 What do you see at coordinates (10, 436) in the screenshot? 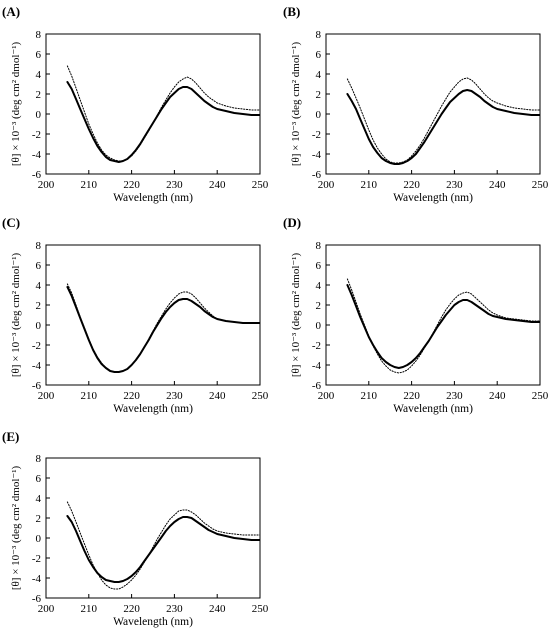
I see `panel-letter: (E)` at bounding box center [10, 436].